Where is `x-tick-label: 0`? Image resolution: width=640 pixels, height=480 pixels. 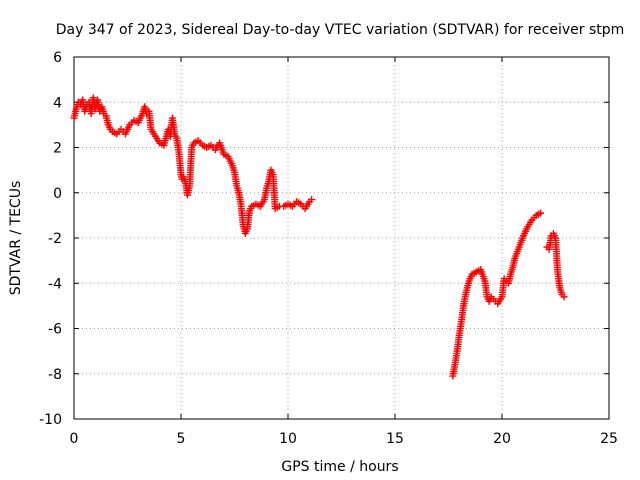 x-tick-label: 0 is located at coordinates (74, 439).